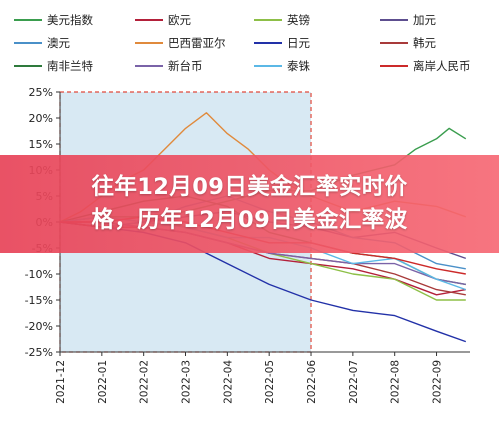 The height and width of the screenshot is (423, 499). What do you see at coordinates (41, 92) in the screenshot?
I see `y-tick-label: 25%` at bounding box center [41, 92].